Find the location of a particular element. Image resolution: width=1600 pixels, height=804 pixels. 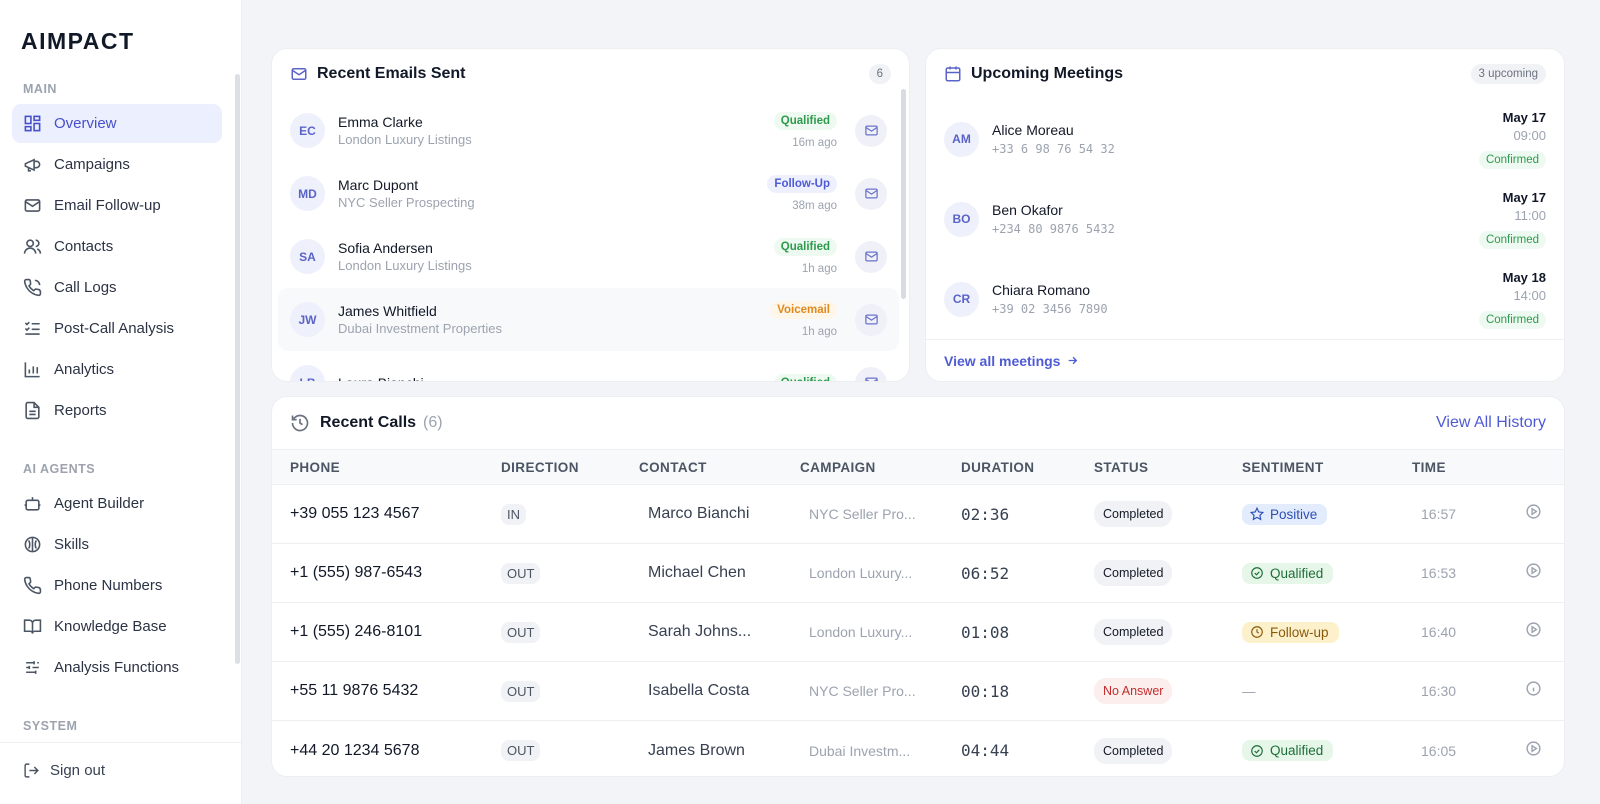

nav-item: Skills is located at coordinates (117, 544).